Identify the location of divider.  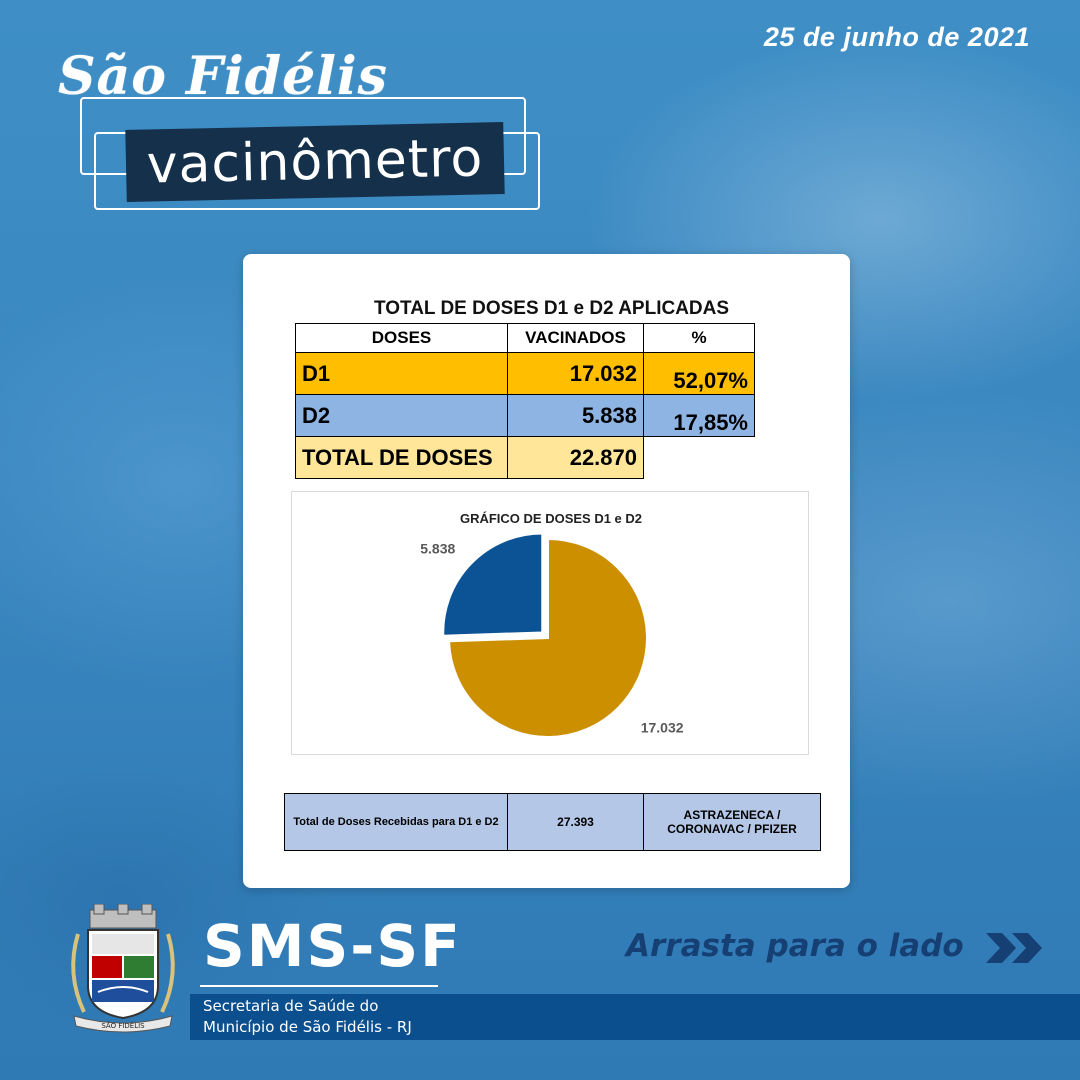
(319, 986).